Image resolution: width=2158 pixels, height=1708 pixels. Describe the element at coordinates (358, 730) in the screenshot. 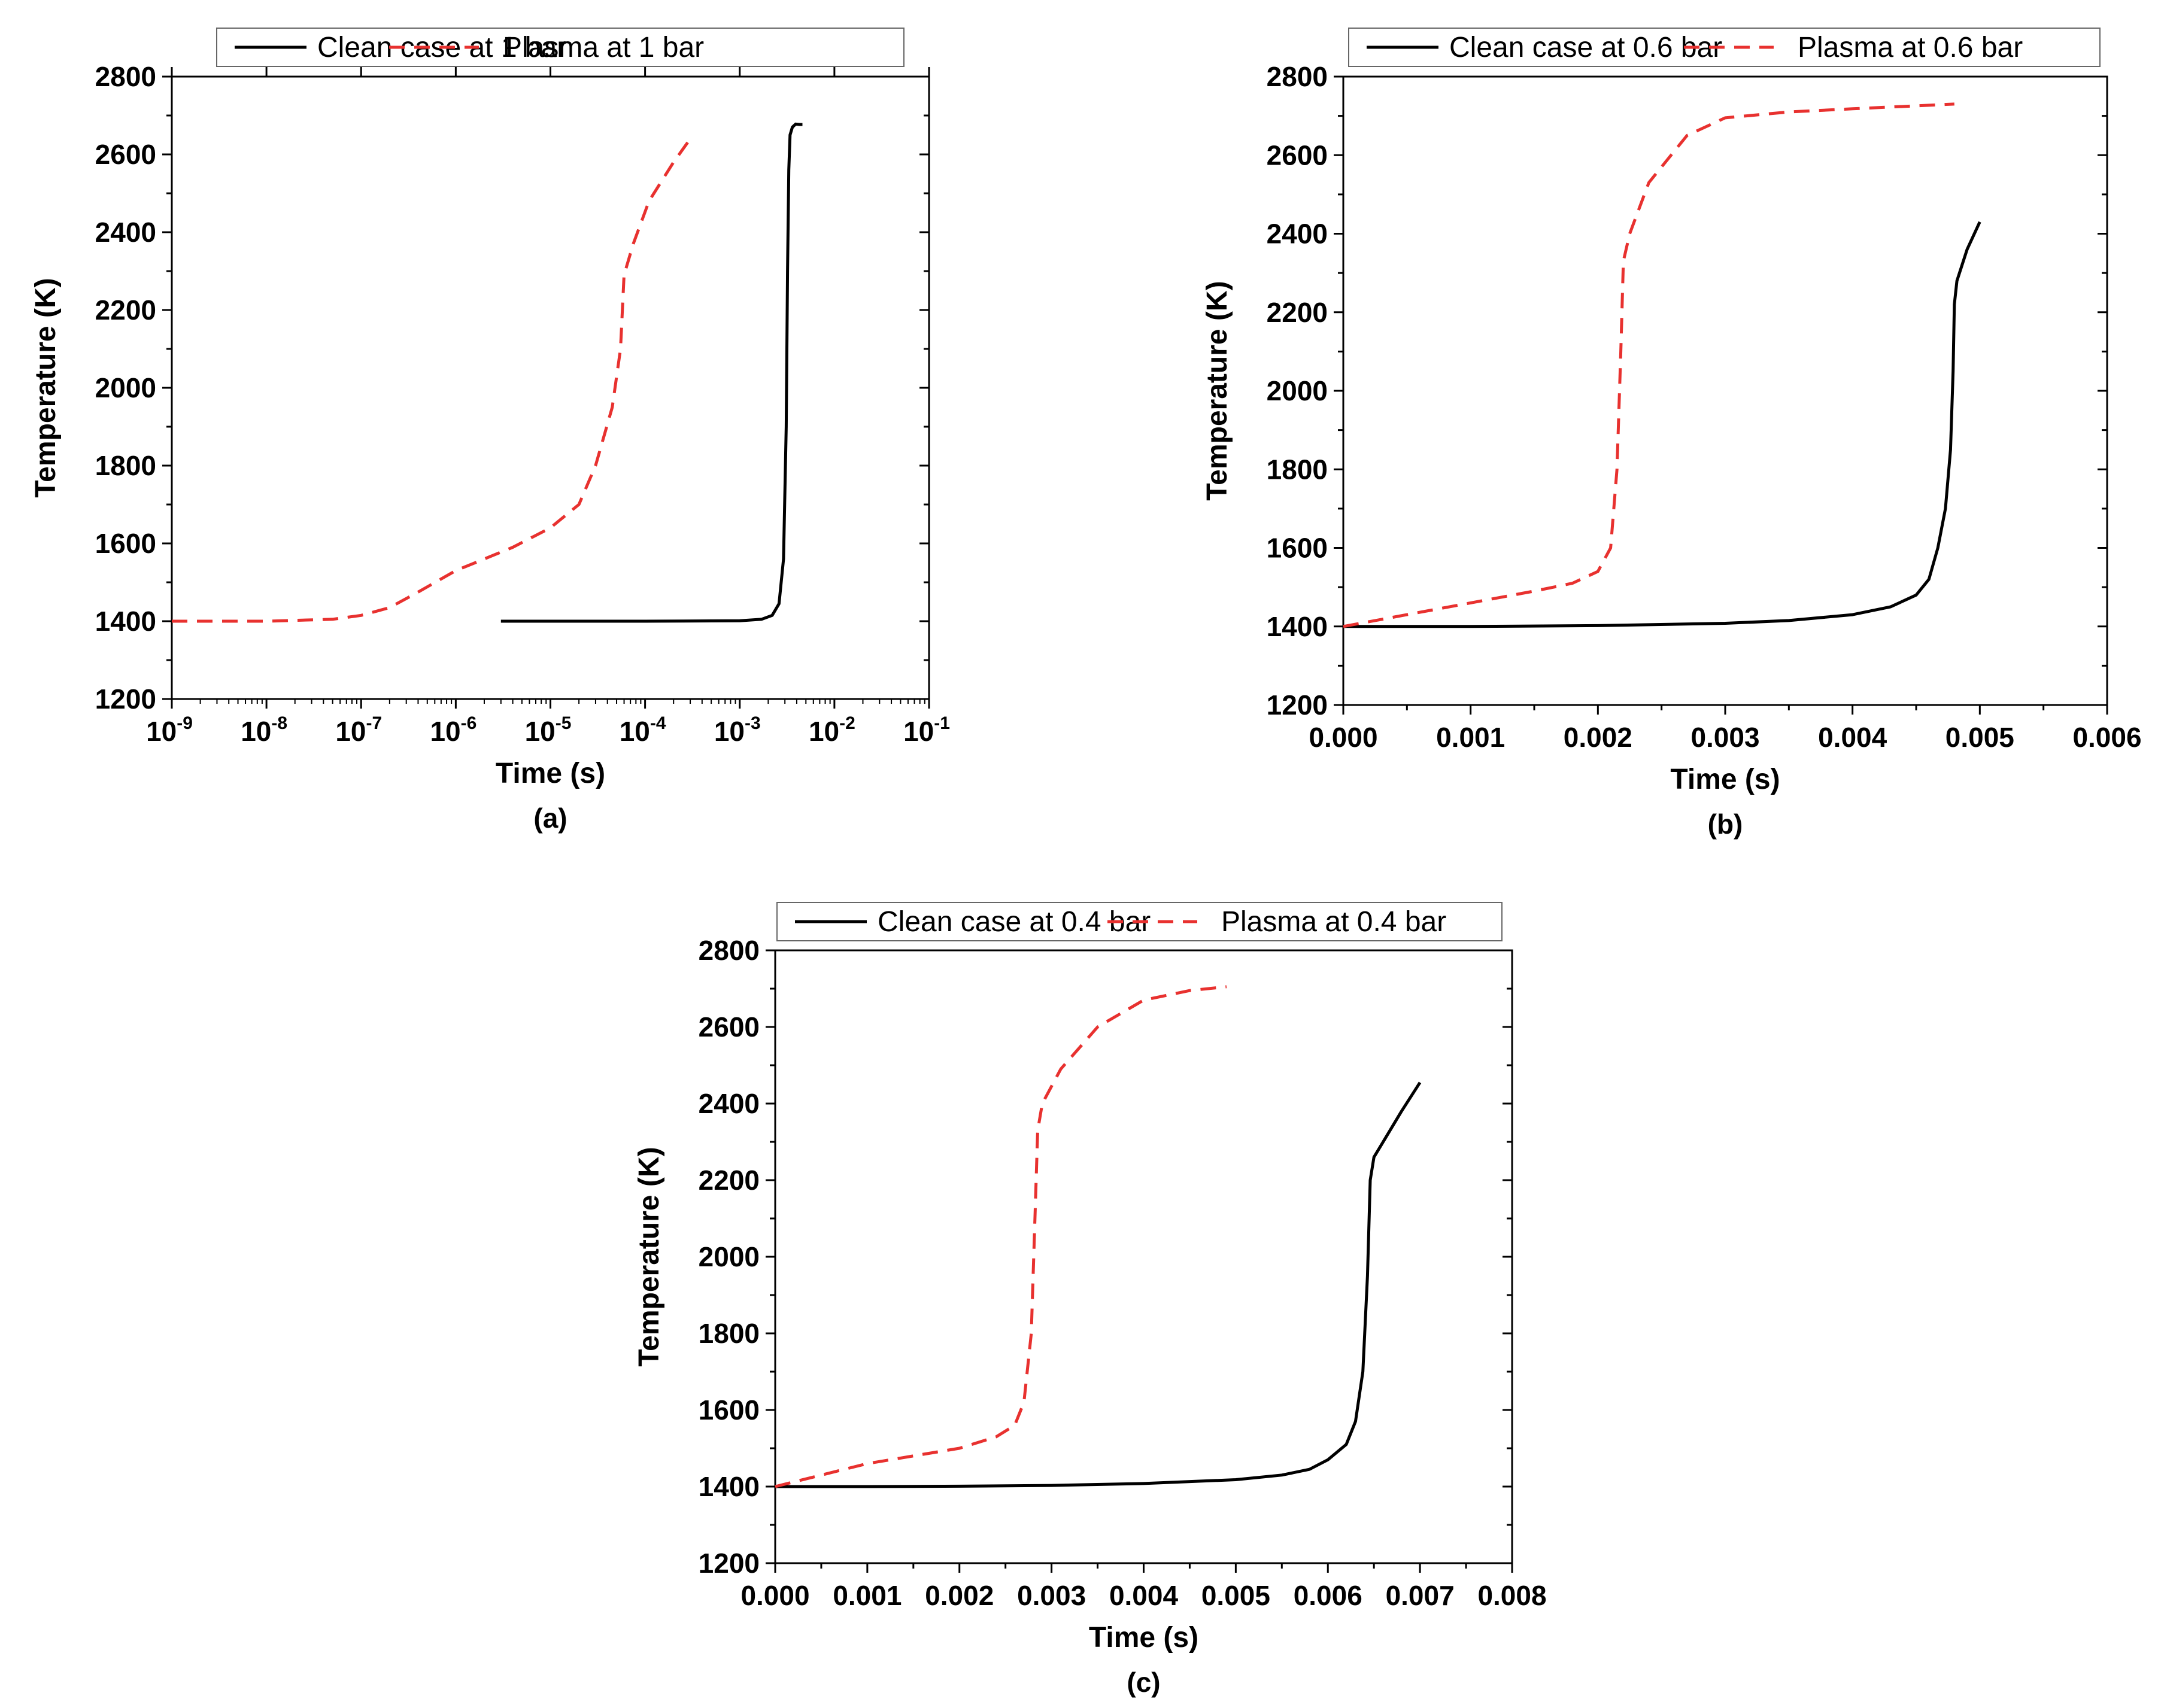

I see `x-tick-label: 10⁻⁷` at that location.